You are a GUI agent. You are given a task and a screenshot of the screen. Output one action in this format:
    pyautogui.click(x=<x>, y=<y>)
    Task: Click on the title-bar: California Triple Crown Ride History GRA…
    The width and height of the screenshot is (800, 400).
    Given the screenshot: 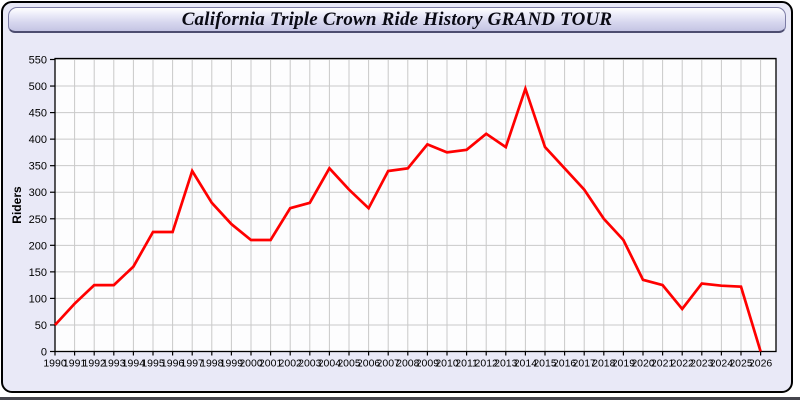 What is the action you would take?
    pyautogui.click(x=397, y=20)
    